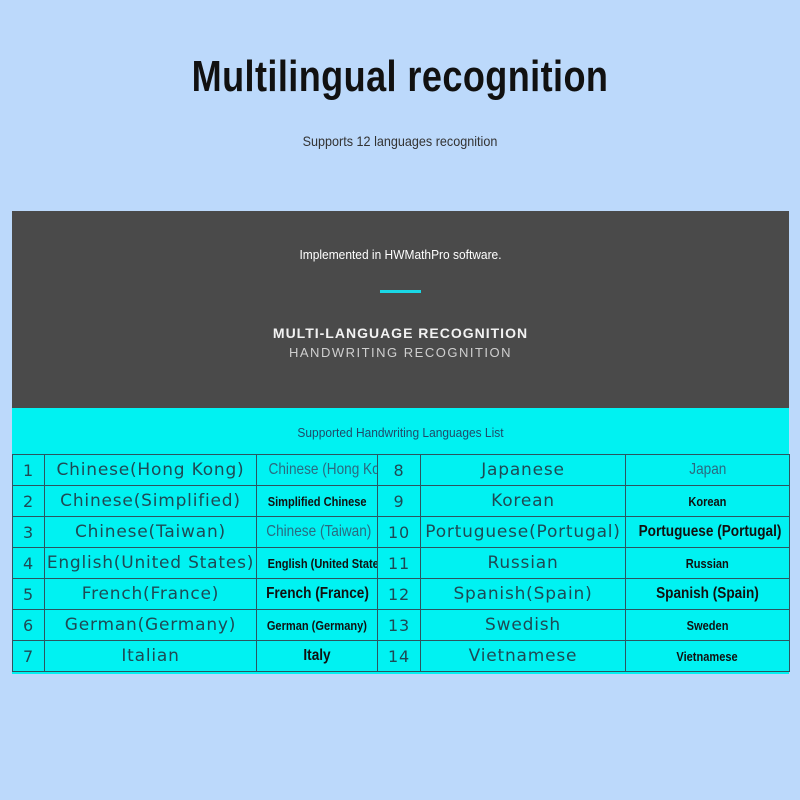 This screenshot has height=800, width=800. Describe the element at coordinates (400, 333) in the screenshot. I see `banner-heading: MULTI-LANGUAGE RECOGNITION` at that location.